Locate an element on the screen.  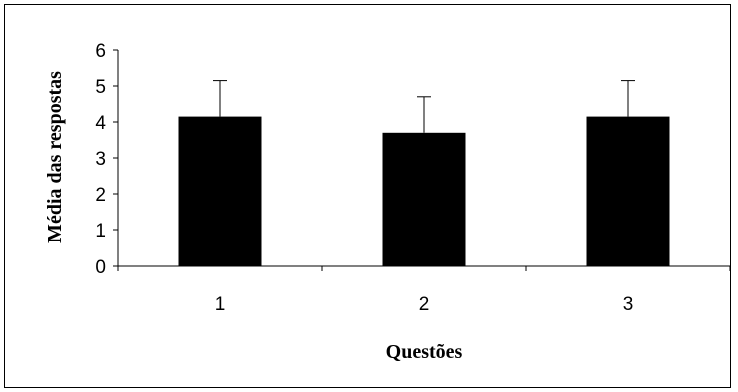
x-ticks-group: 1 2 3 is located at coordinates (424, 290).